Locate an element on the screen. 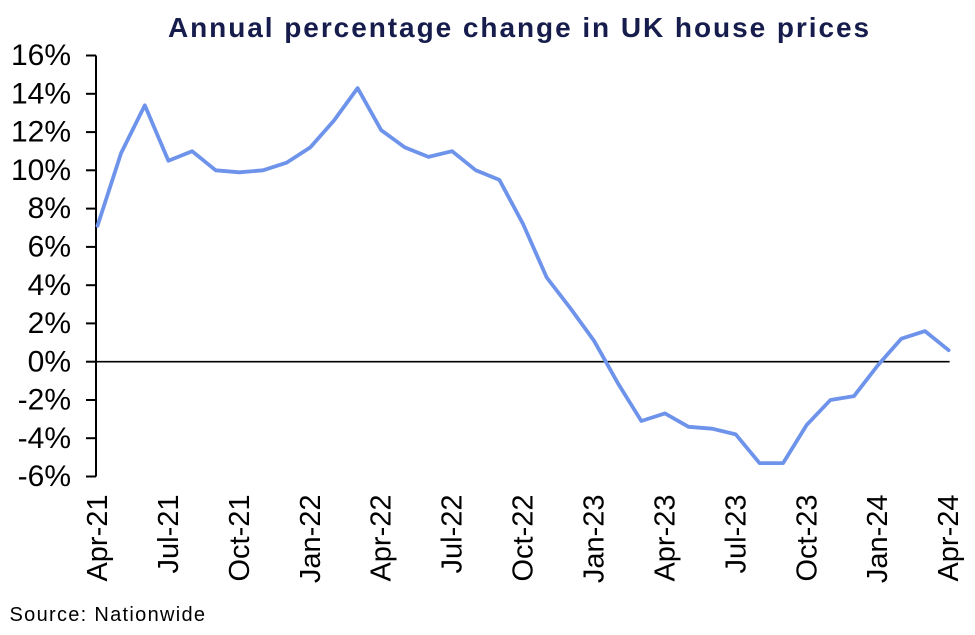 The height and width of the screenshot is (635, 975). svg-text: -2% is located at coordinates (44, 400).